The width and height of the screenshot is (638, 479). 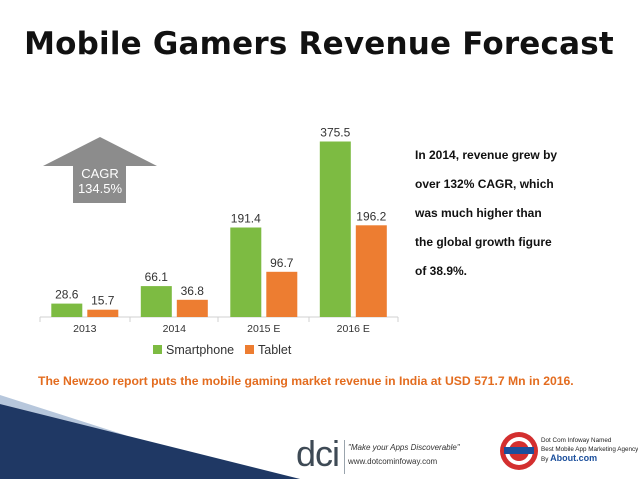 I want to click on data-label-tablet-0: 15.7, so click(x=103, y=301).